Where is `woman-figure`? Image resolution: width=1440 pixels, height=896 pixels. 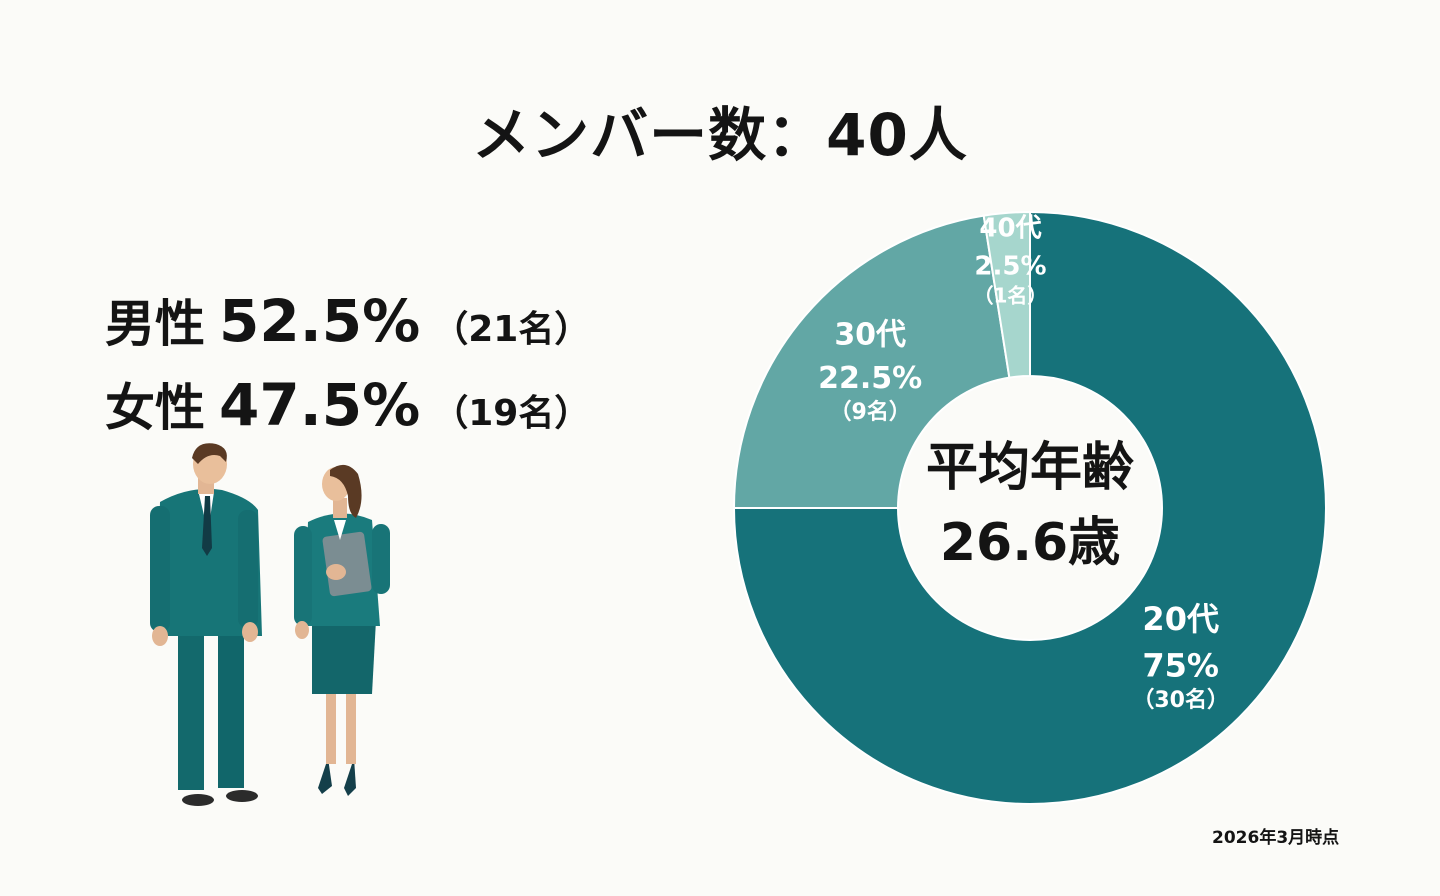 woman-figure is located at coordinates (342, 630).